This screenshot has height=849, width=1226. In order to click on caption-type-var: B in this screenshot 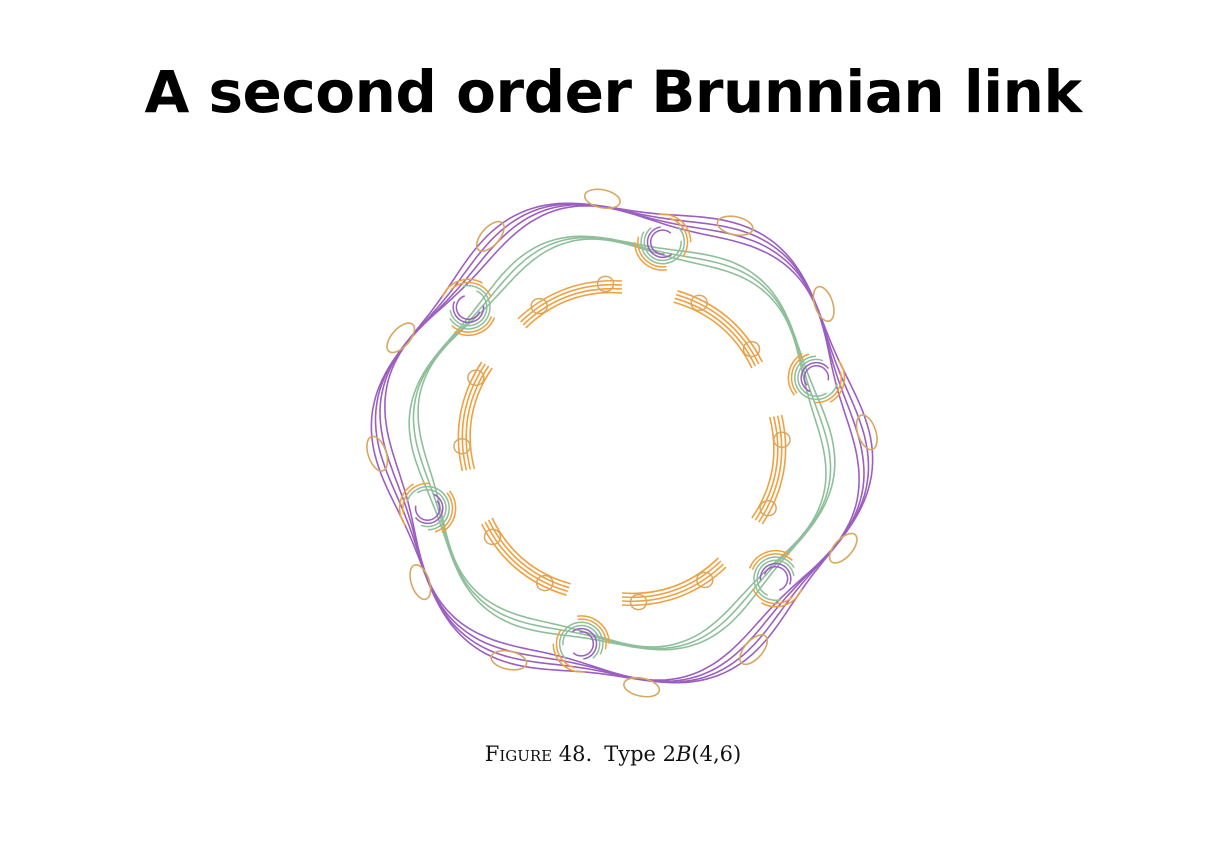, I will do `click(683, 754)`.